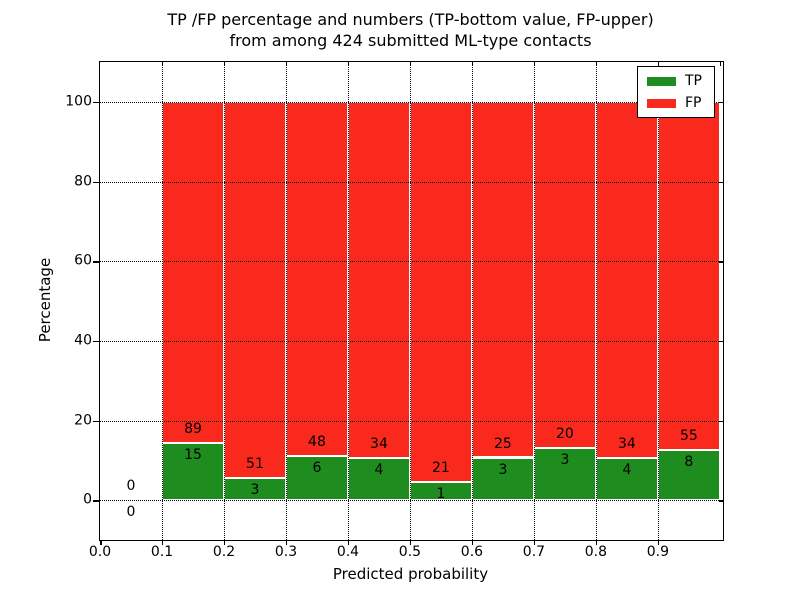 Image resolution: width=800 pixels, height=600 pixels. I want to click on x-tick-label: 0.0, so click(100, 552).